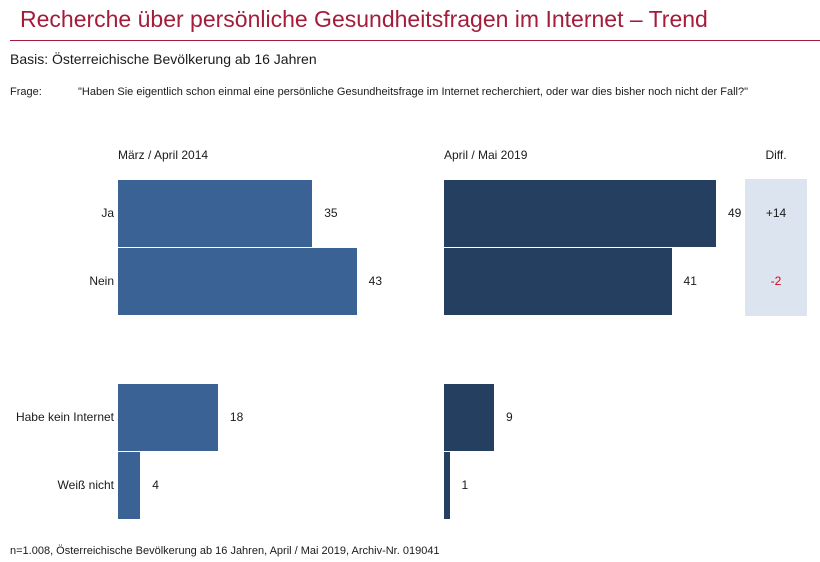 Image resolution: width=820 pixels, height=562 pixels. Describe the element at coordinates (690, 280) in the screenshot. I see `value-label: 41` at that location.